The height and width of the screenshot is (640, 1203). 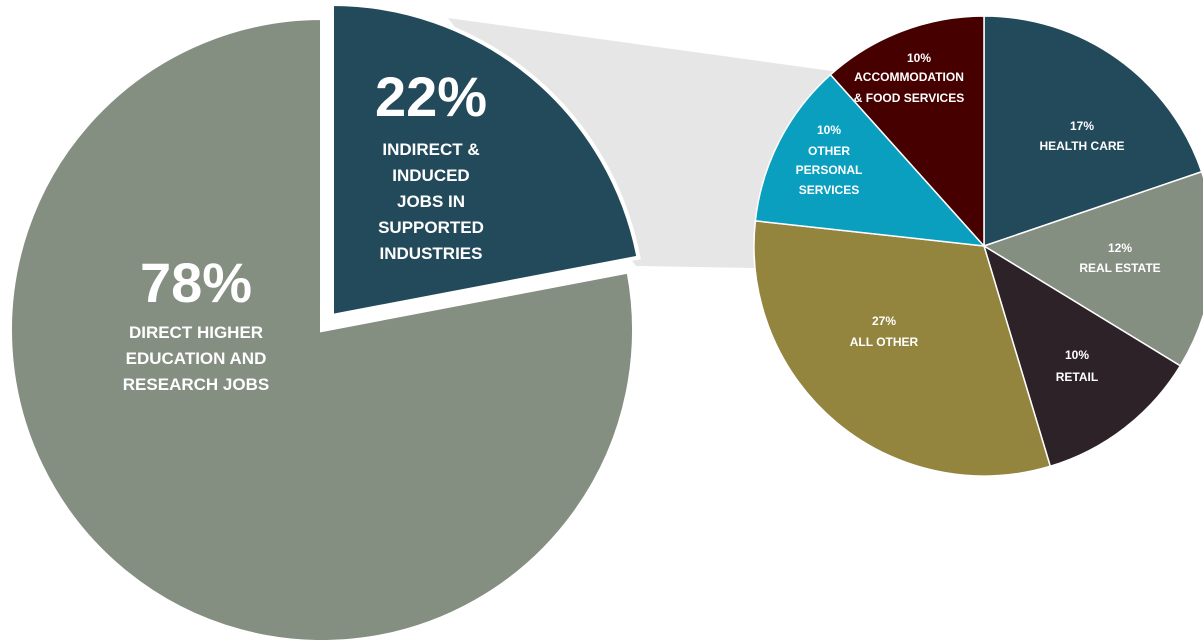 What do you see at coordinates (1120, 248) in the screenshot?
I see `slice-percent-label: 12%` at bounding box center [1120, 248].